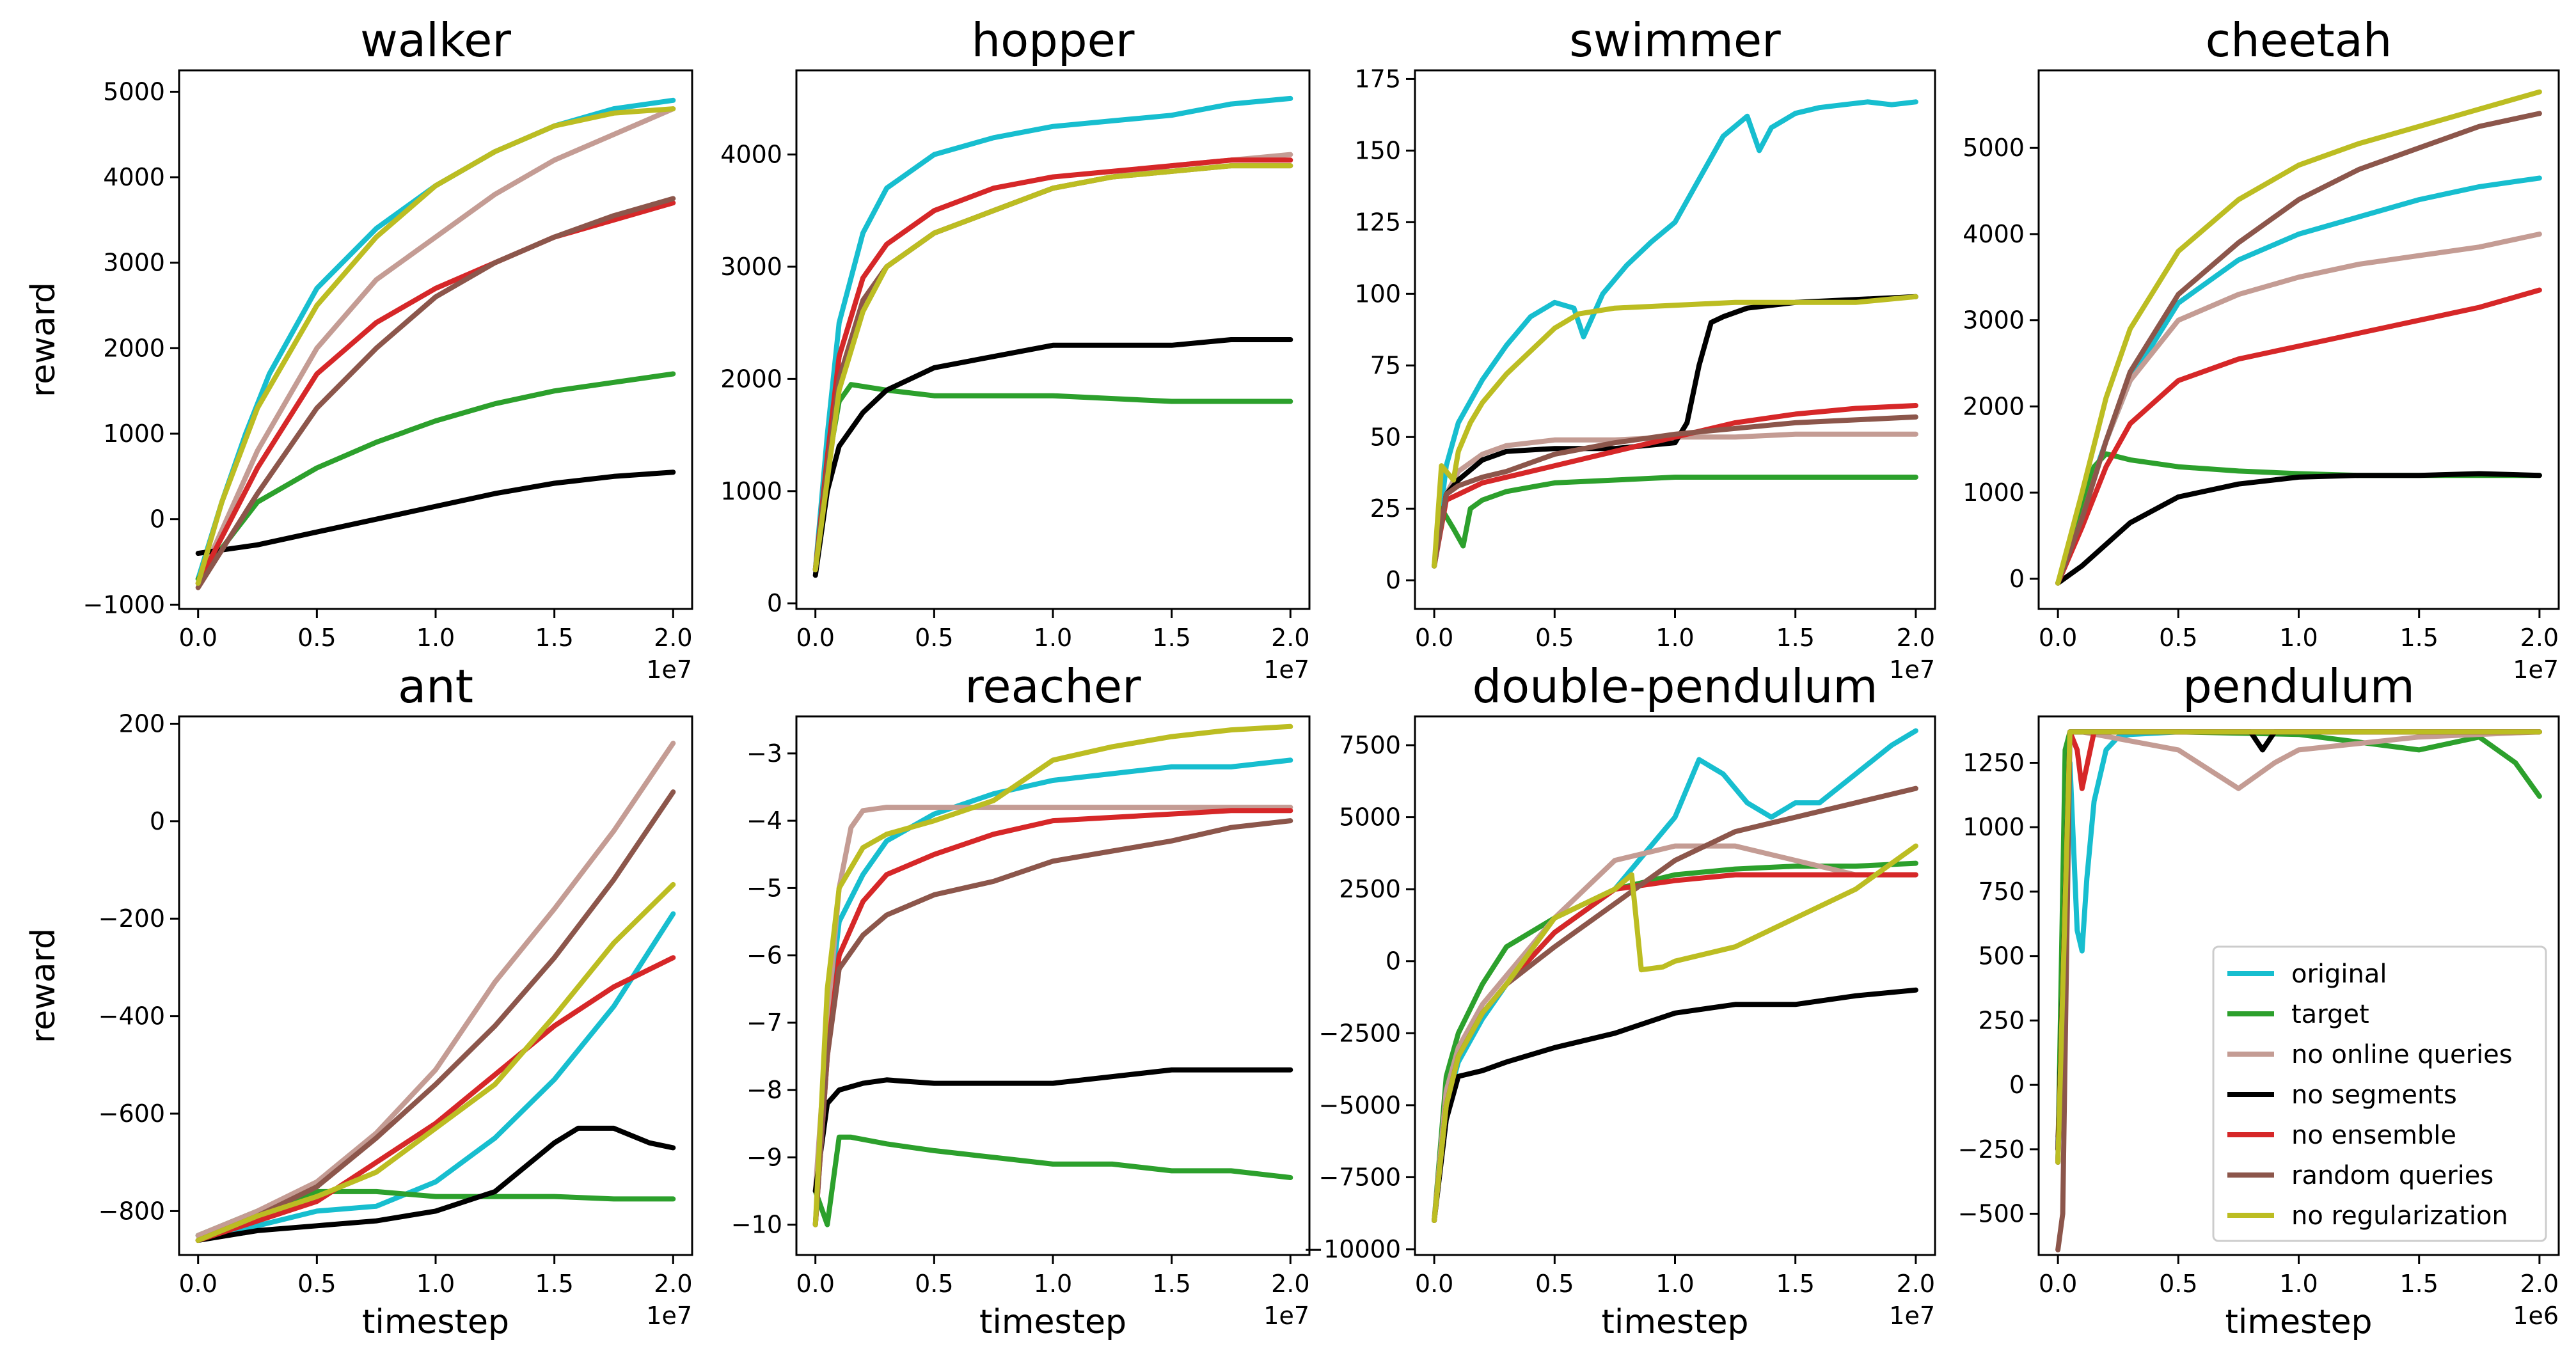  I want to click on y-tick-label: 5000, so click(134, 91).